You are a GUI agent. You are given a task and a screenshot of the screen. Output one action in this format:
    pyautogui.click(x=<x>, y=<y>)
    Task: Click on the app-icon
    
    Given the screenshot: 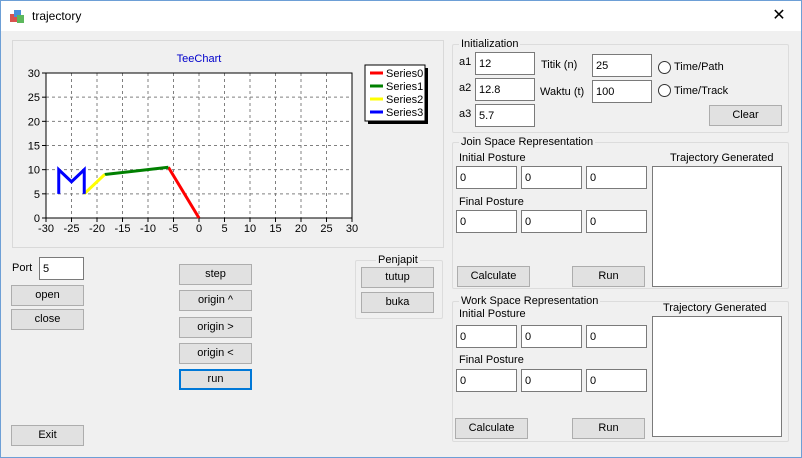 What is the action you would take?
    pyautogui.click(x=17, y=16)
    